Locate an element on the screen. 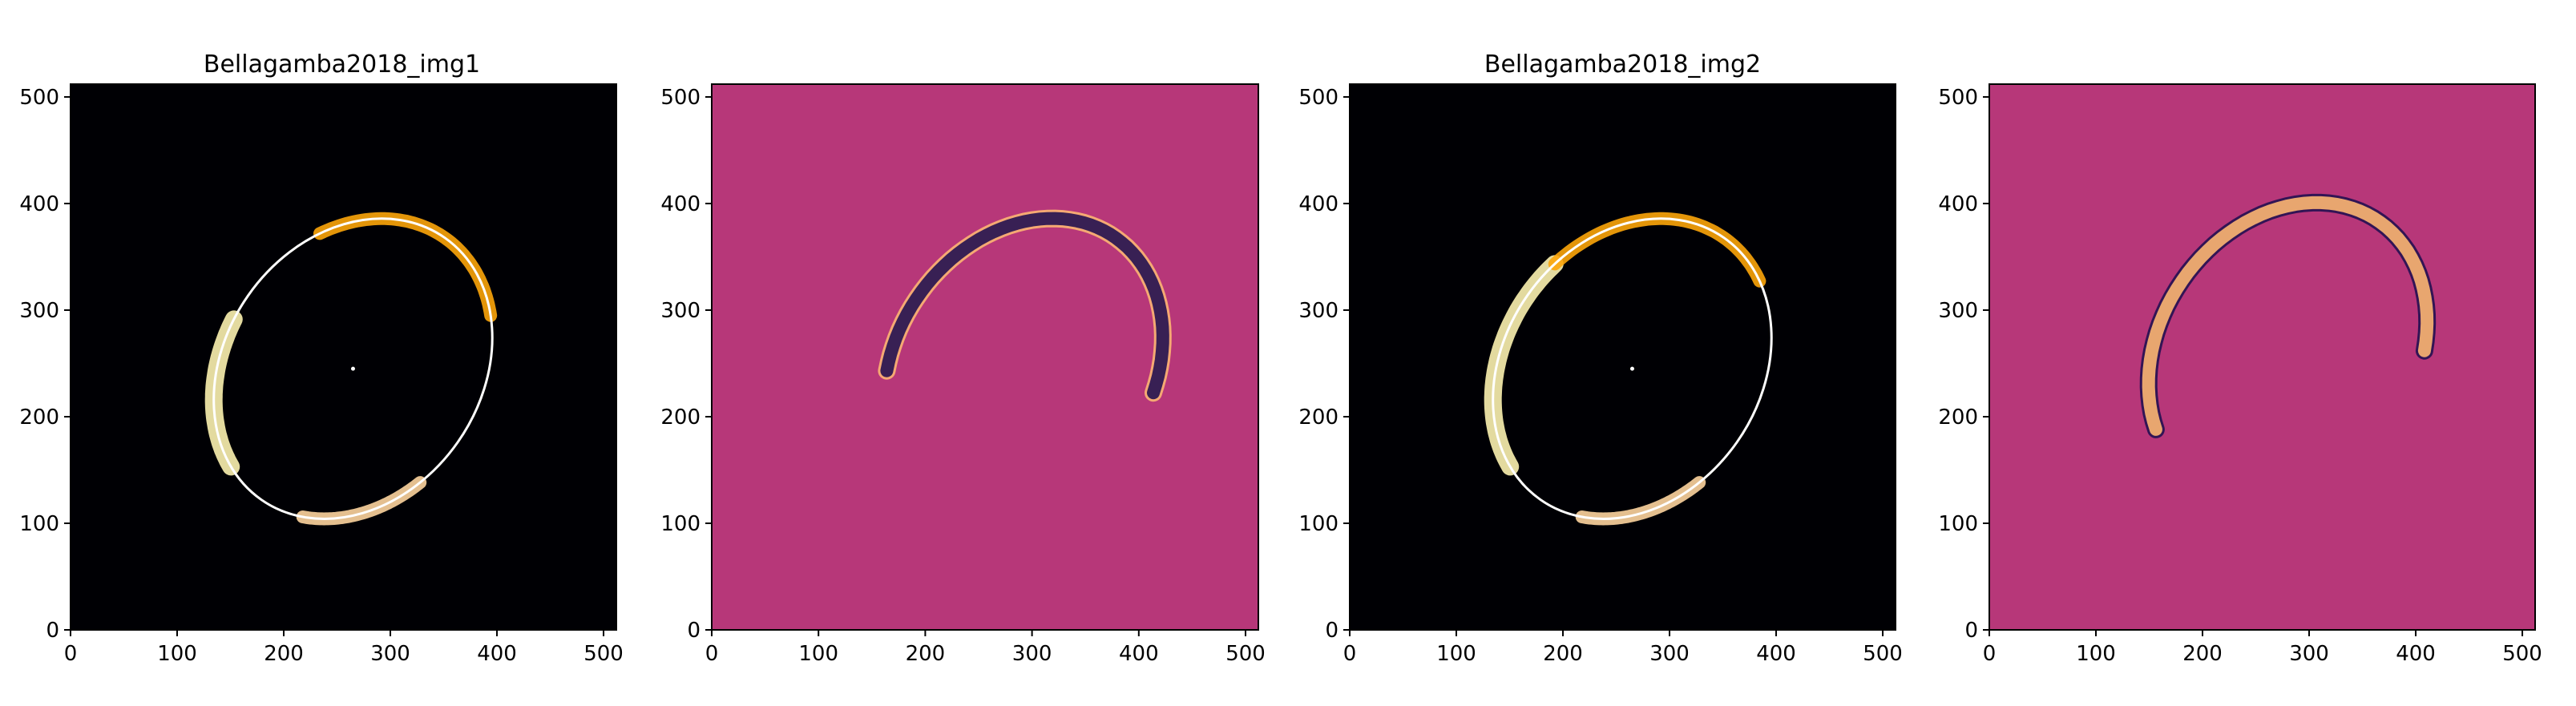 The height and width of the screenshot is (706, 2576). panel-title: Bellagamba2018_img1 is located at coordinates (342, 65).